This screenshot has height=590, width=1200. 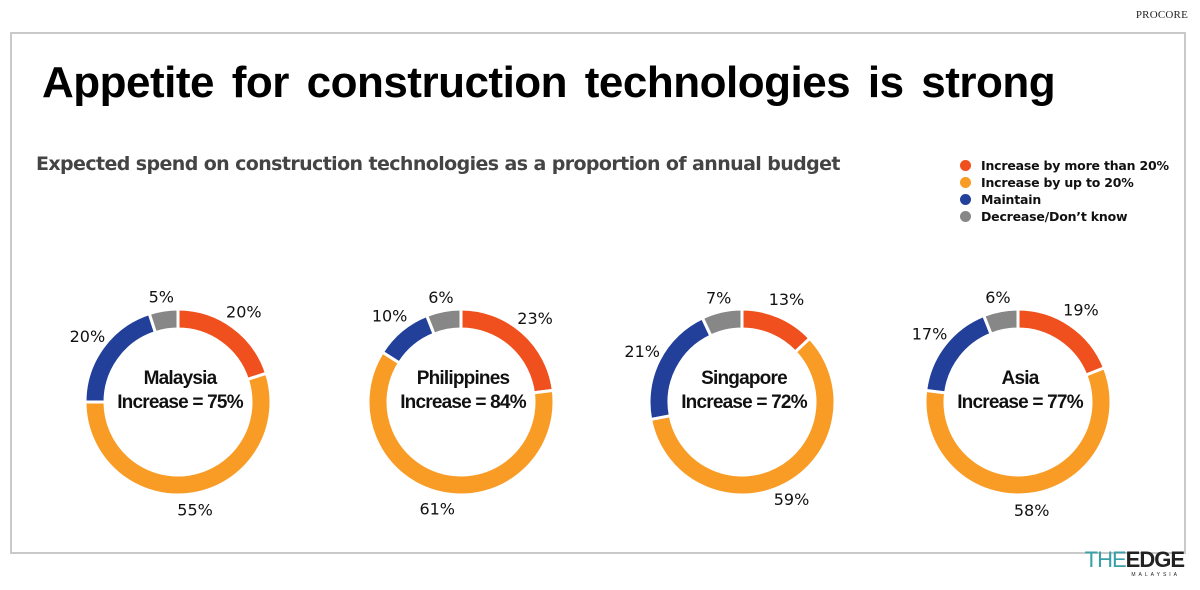 What do you see at coordinates (1064, 199) in the screenshot?
I see `legend-item-maintain: Maintain` at bounding box center [1064, 199].